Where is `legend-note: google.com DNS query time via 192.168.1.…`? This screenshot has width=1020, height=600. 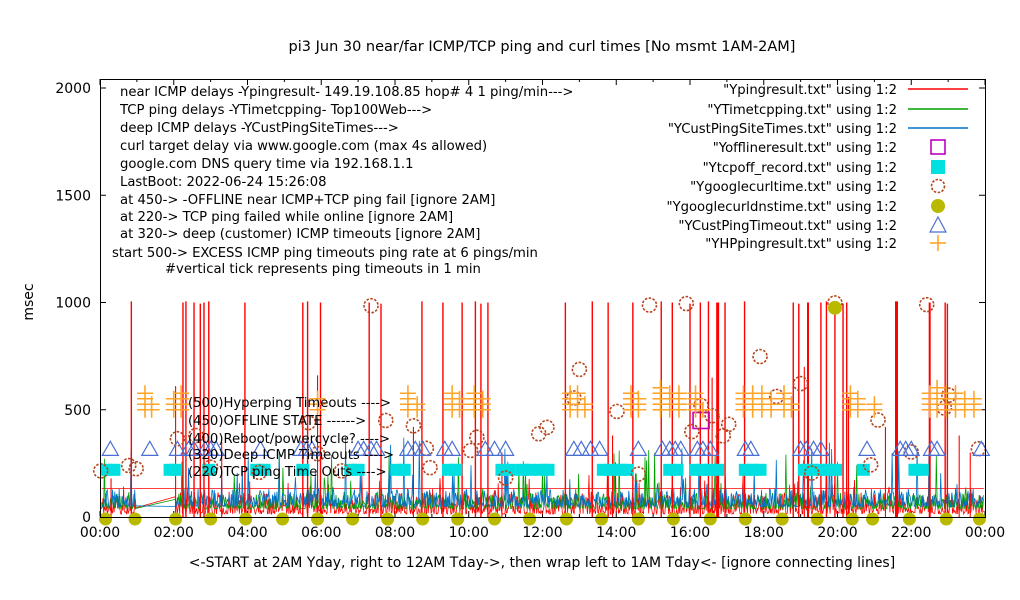
legend-note: google.com DNS query time via 192.168.1.… is located at coordinates (266, 164).